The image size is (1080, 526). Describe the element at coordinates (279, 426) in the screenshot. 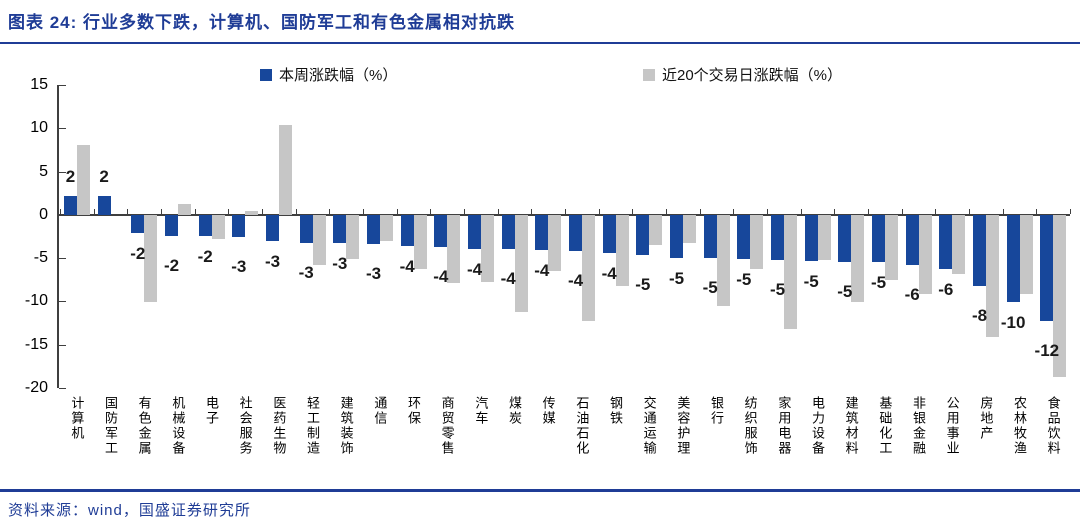

I see `x-category-label: 医药生物` at that location.